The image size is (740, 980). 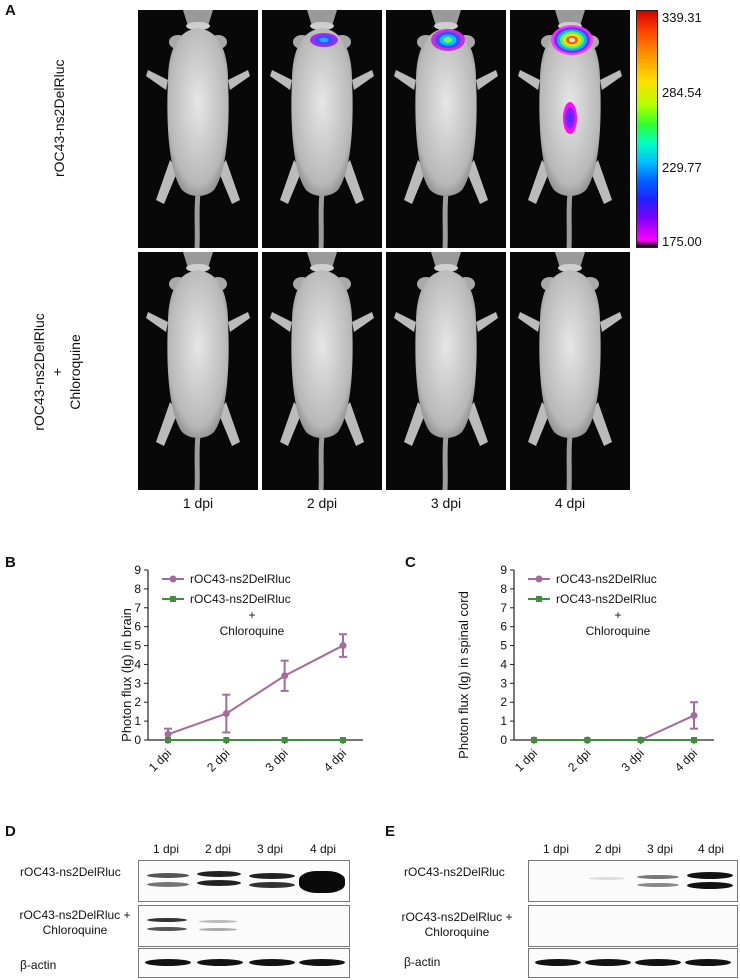 I want to click on panel-label-e: E, so click(x=390, y=831).